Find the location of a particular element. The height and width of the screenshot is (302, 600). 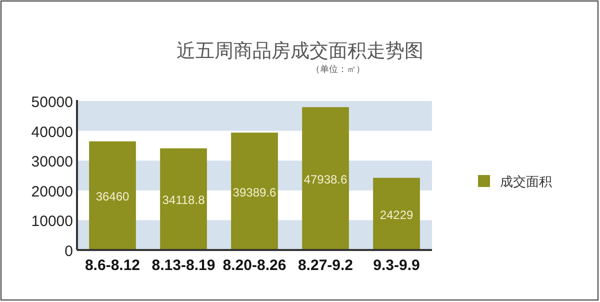

x-tick-label: 8.20-8.26 is located at coordinates (254, 265).